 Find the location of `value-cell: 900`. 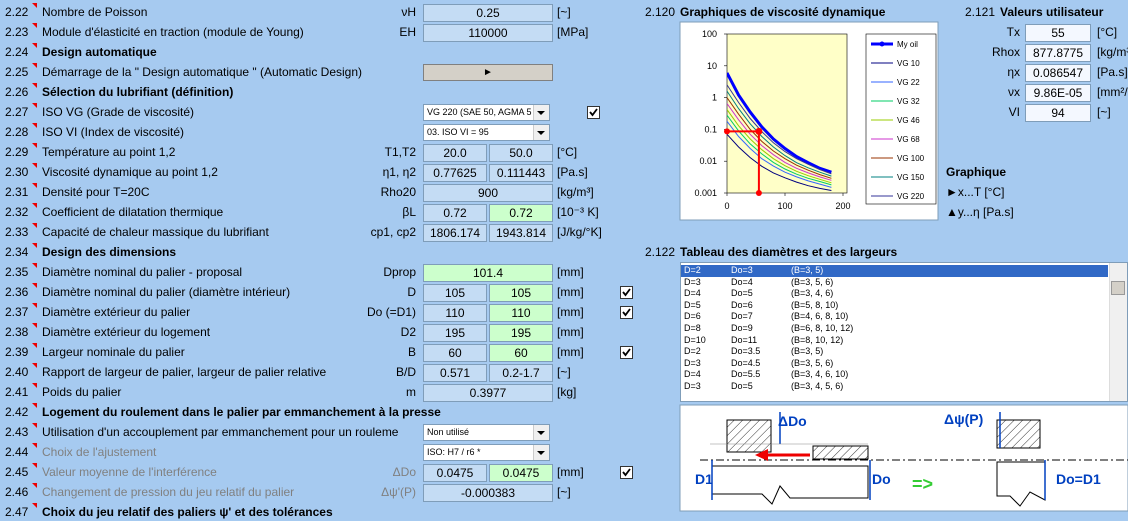

value-cell: 900 is located at coordinates (488, 193).